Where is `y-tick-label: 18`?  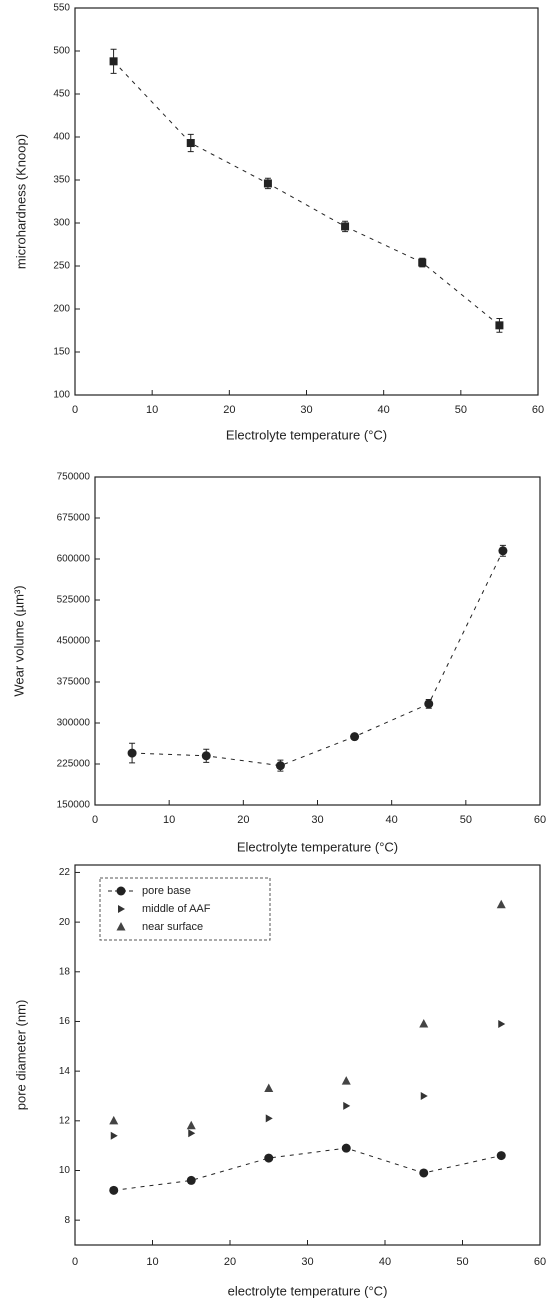
y-tick-label: 18 is located at coordinates (65, 971).